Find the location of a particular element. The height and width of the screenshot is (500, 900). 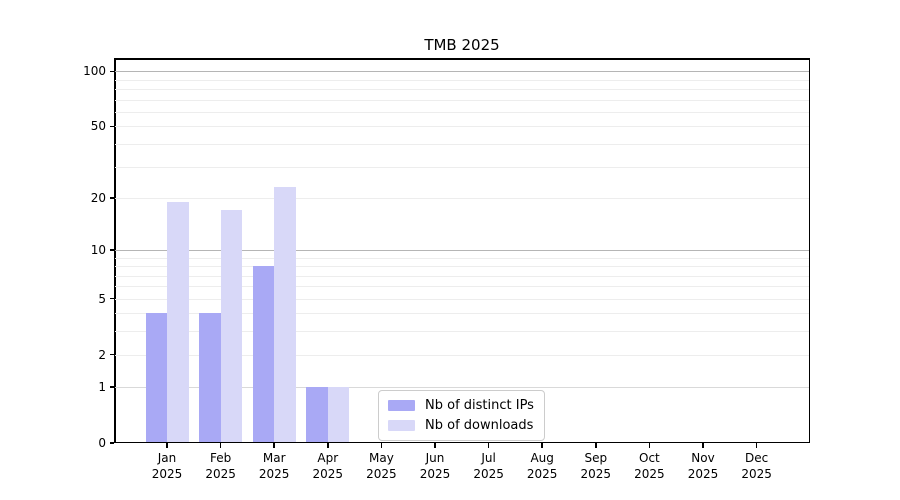

y-tick-label: 100 is located at coordinates (94, 71).